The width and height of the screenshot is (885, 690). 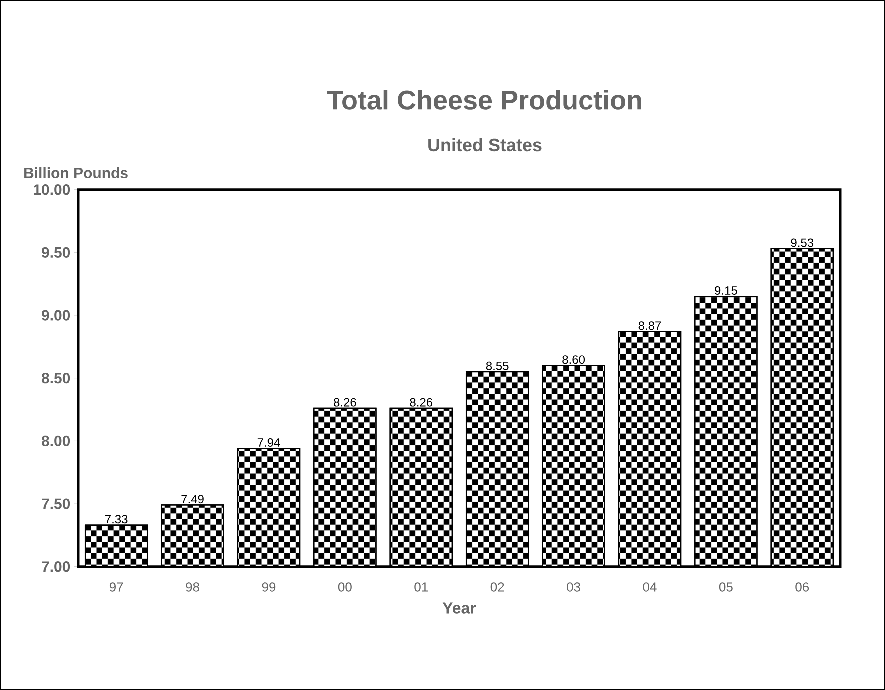 I want to click on data-label: 8.60, so click(x=573, y=360).